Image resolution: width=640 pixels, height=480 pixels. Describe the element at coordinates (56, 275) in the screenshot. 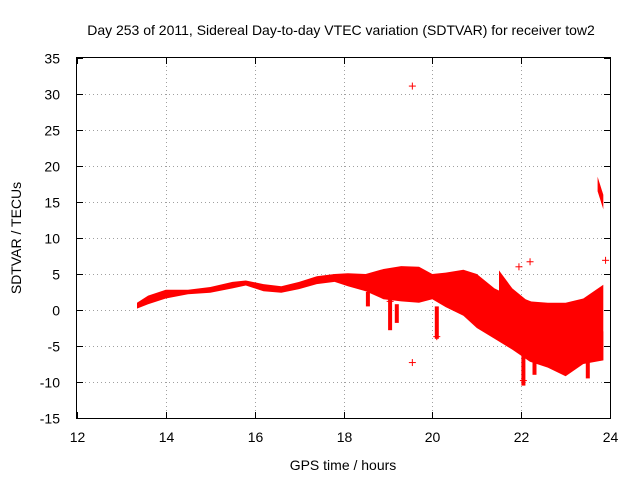

I see `y-tick-label: 5` at that location.